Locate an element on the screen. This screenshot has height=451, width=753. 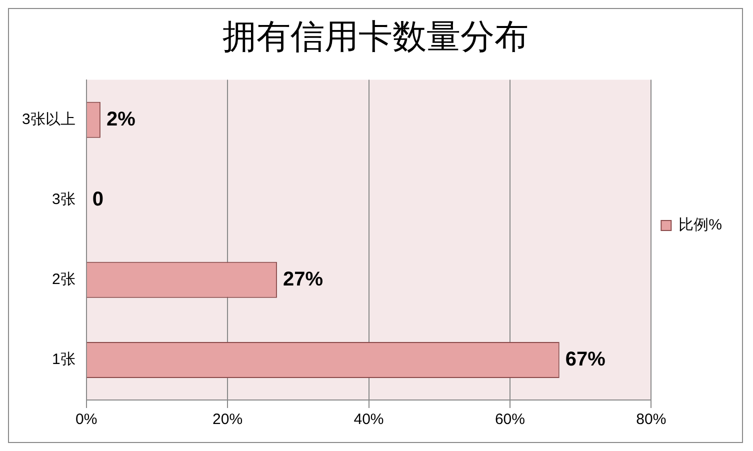
x-tick-label: 60% is located at coordinates (509, 419).